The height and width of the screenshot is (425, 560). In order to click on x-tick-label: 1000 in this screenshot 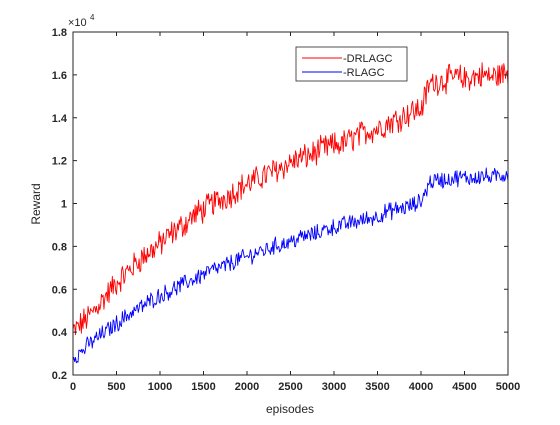, I will do `click(160, 387)`.